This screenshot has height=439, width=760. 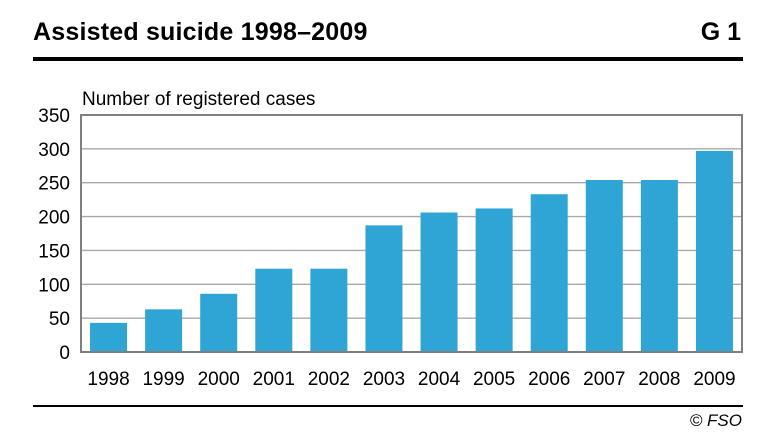 What do you see at coordinates (64, 353) in the screenshot?
I see `y-tick-label: 0` at bounding box center [64, 353].